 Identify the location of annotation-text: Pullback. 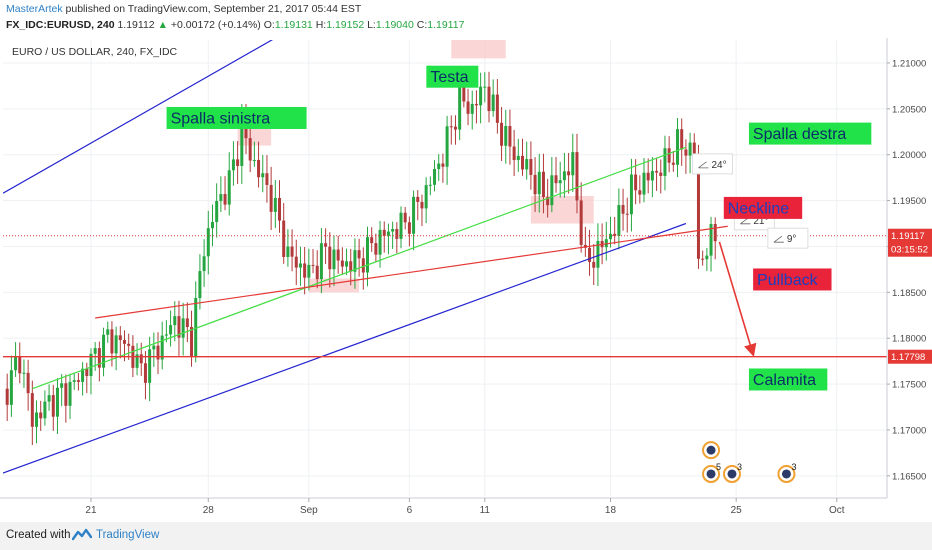
(787, 280).